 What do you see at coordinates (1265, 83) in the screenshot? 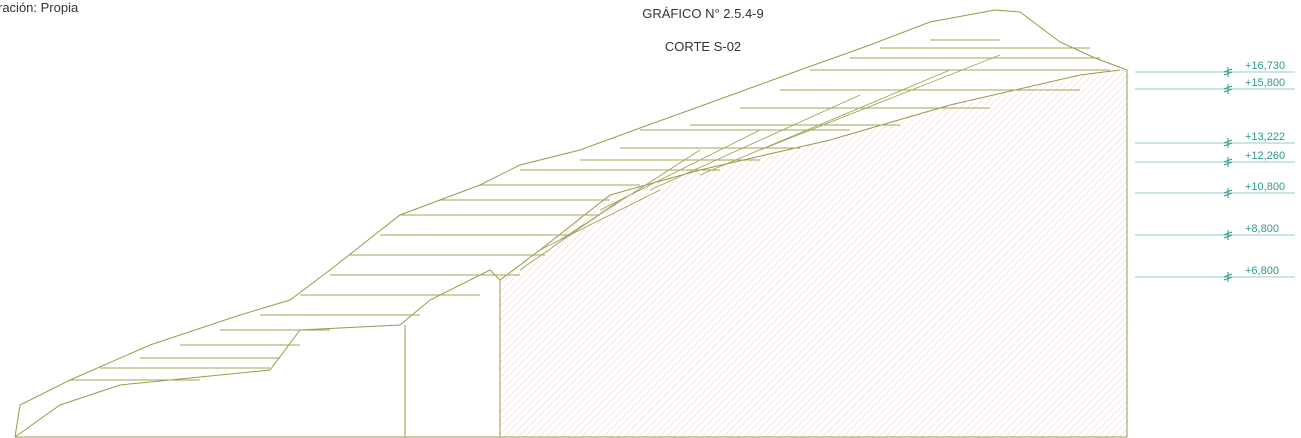
I see `level-label: +15,800` at bounding box center [1265, 83].